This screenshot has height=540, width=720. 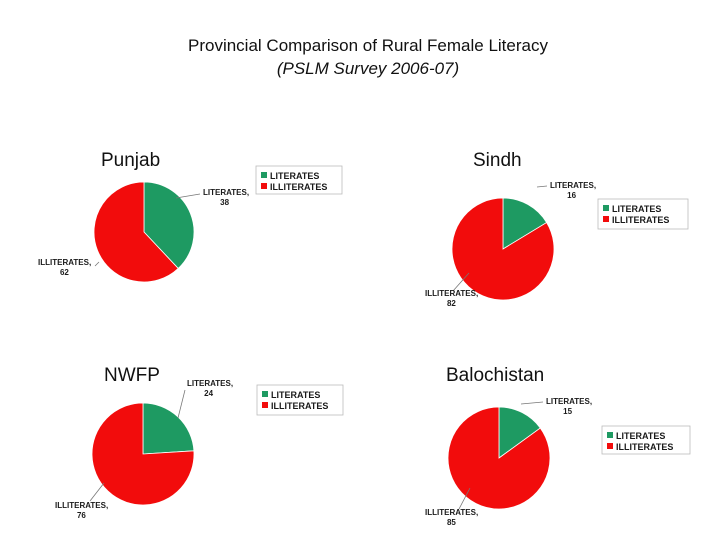 I want to click on balochistan-legend-label-illiterates: ILLITERATES, so click(x=644, y=447).